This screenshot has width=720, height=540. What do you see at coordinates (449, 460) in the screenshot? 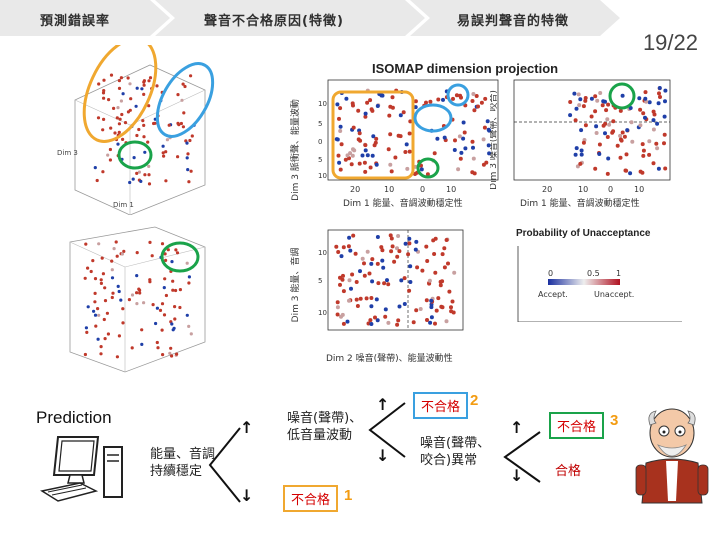
I see `branch2-text-line2: 咬合)異常` at bounding box center [449, 460].